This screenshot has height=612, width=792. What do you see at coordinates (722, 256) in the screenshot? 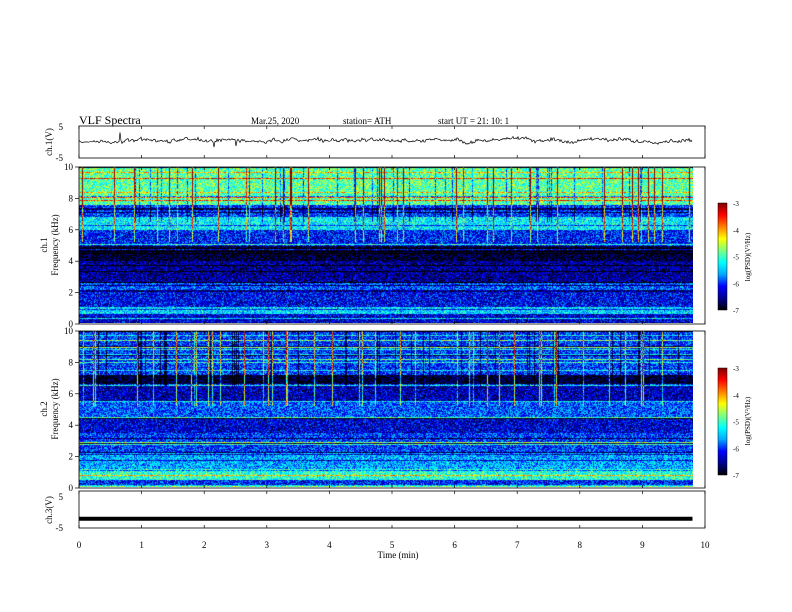
I see `ch1-colorbar-gradient` at bounding box center [722, 256].